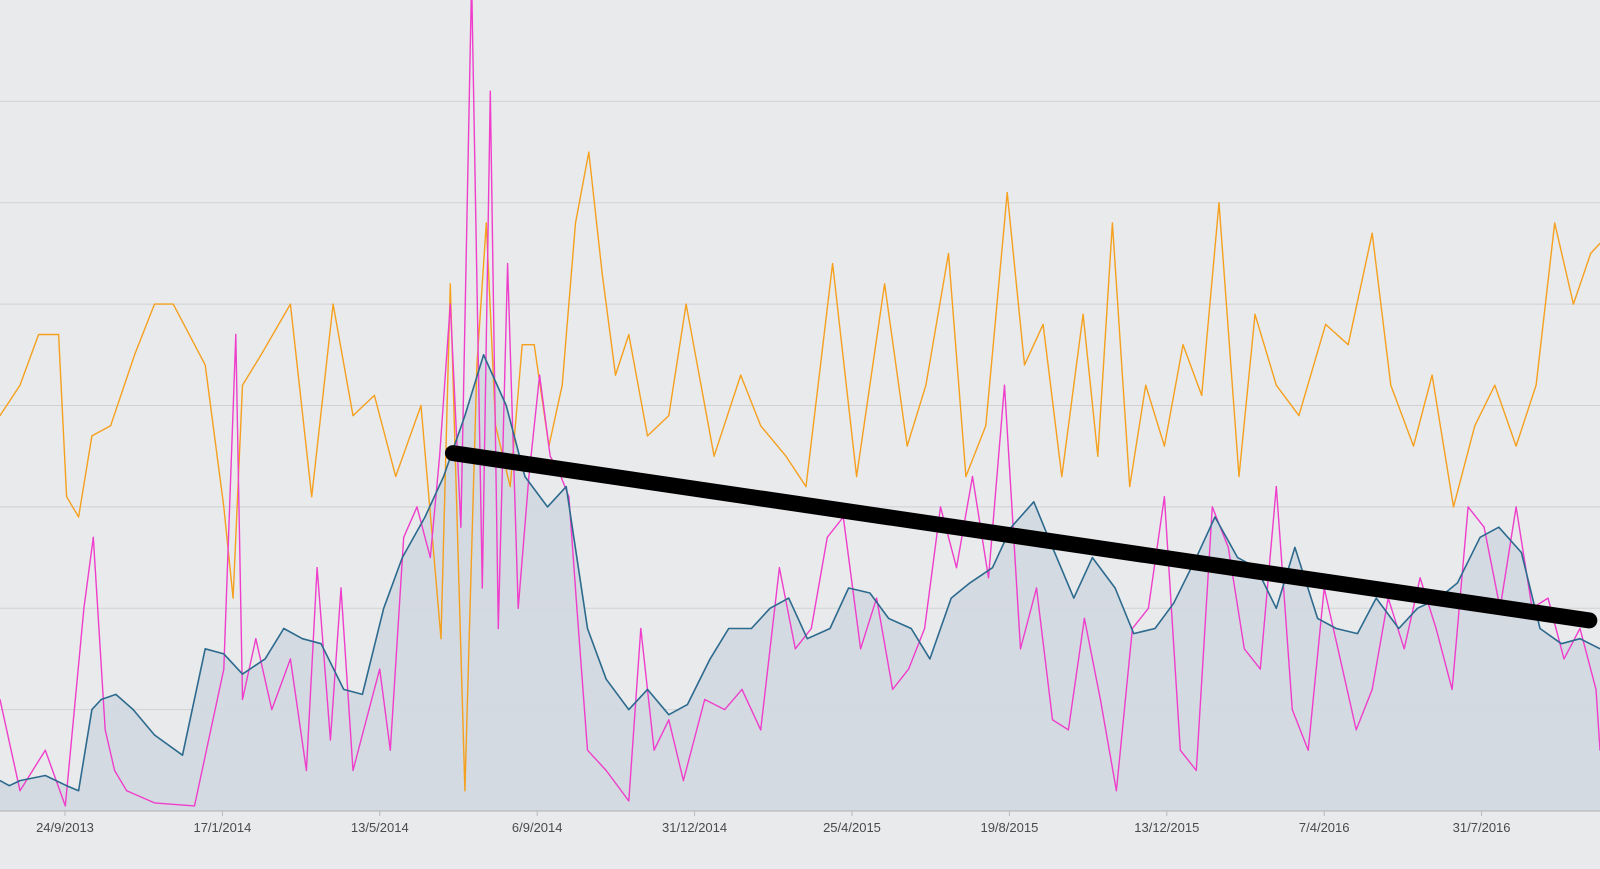 This screenshot has height=869, width=1600. What do you see at coordinates (222, 827) in the screenshot?
I see `x-tick-label: 17/1/2014` at bounding box center [222, 827].